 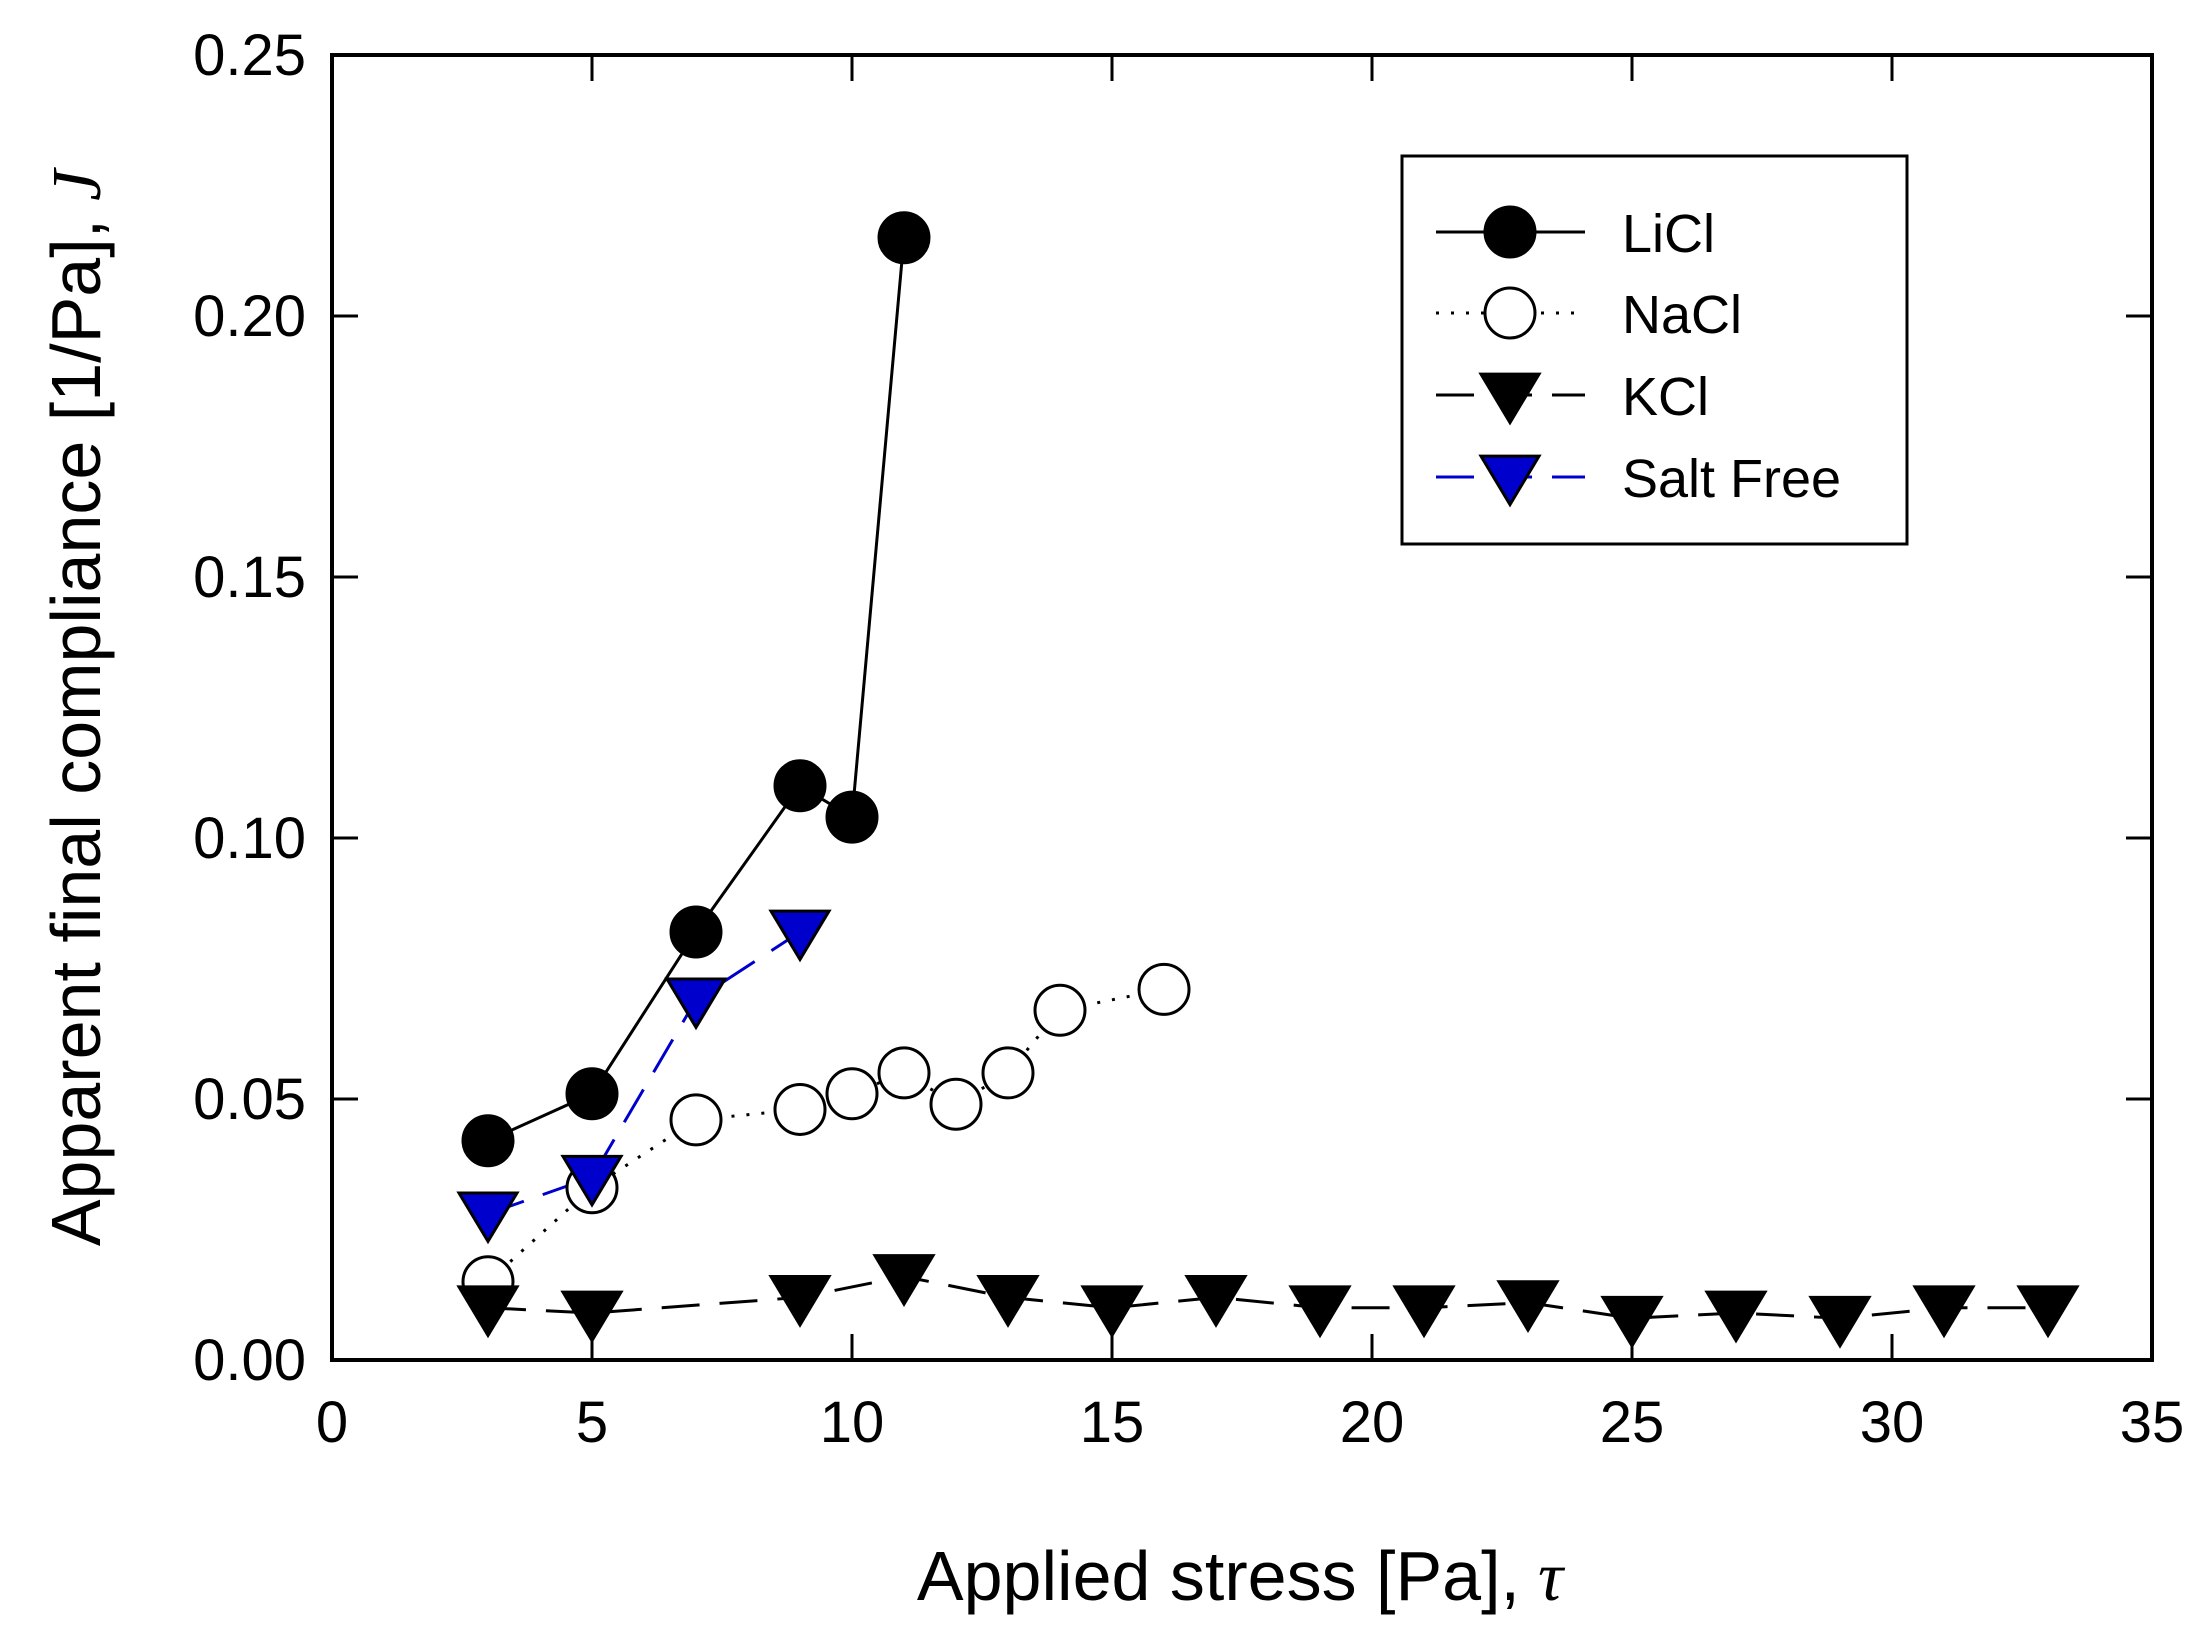 I want to click on x-tick-label: 30, so click(x=1892, y=1422).